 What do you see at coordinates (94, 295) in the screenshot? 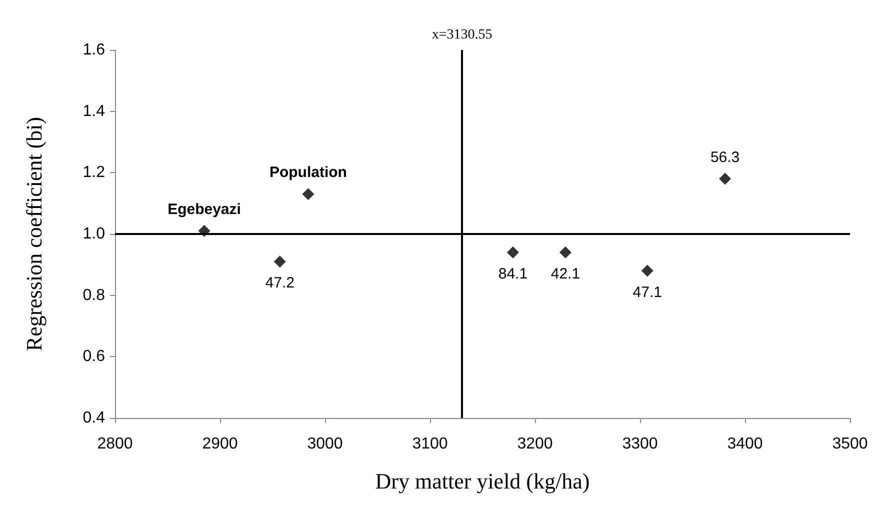
I see `y-tick-label: 0.8` at bounding box center [94, 295].